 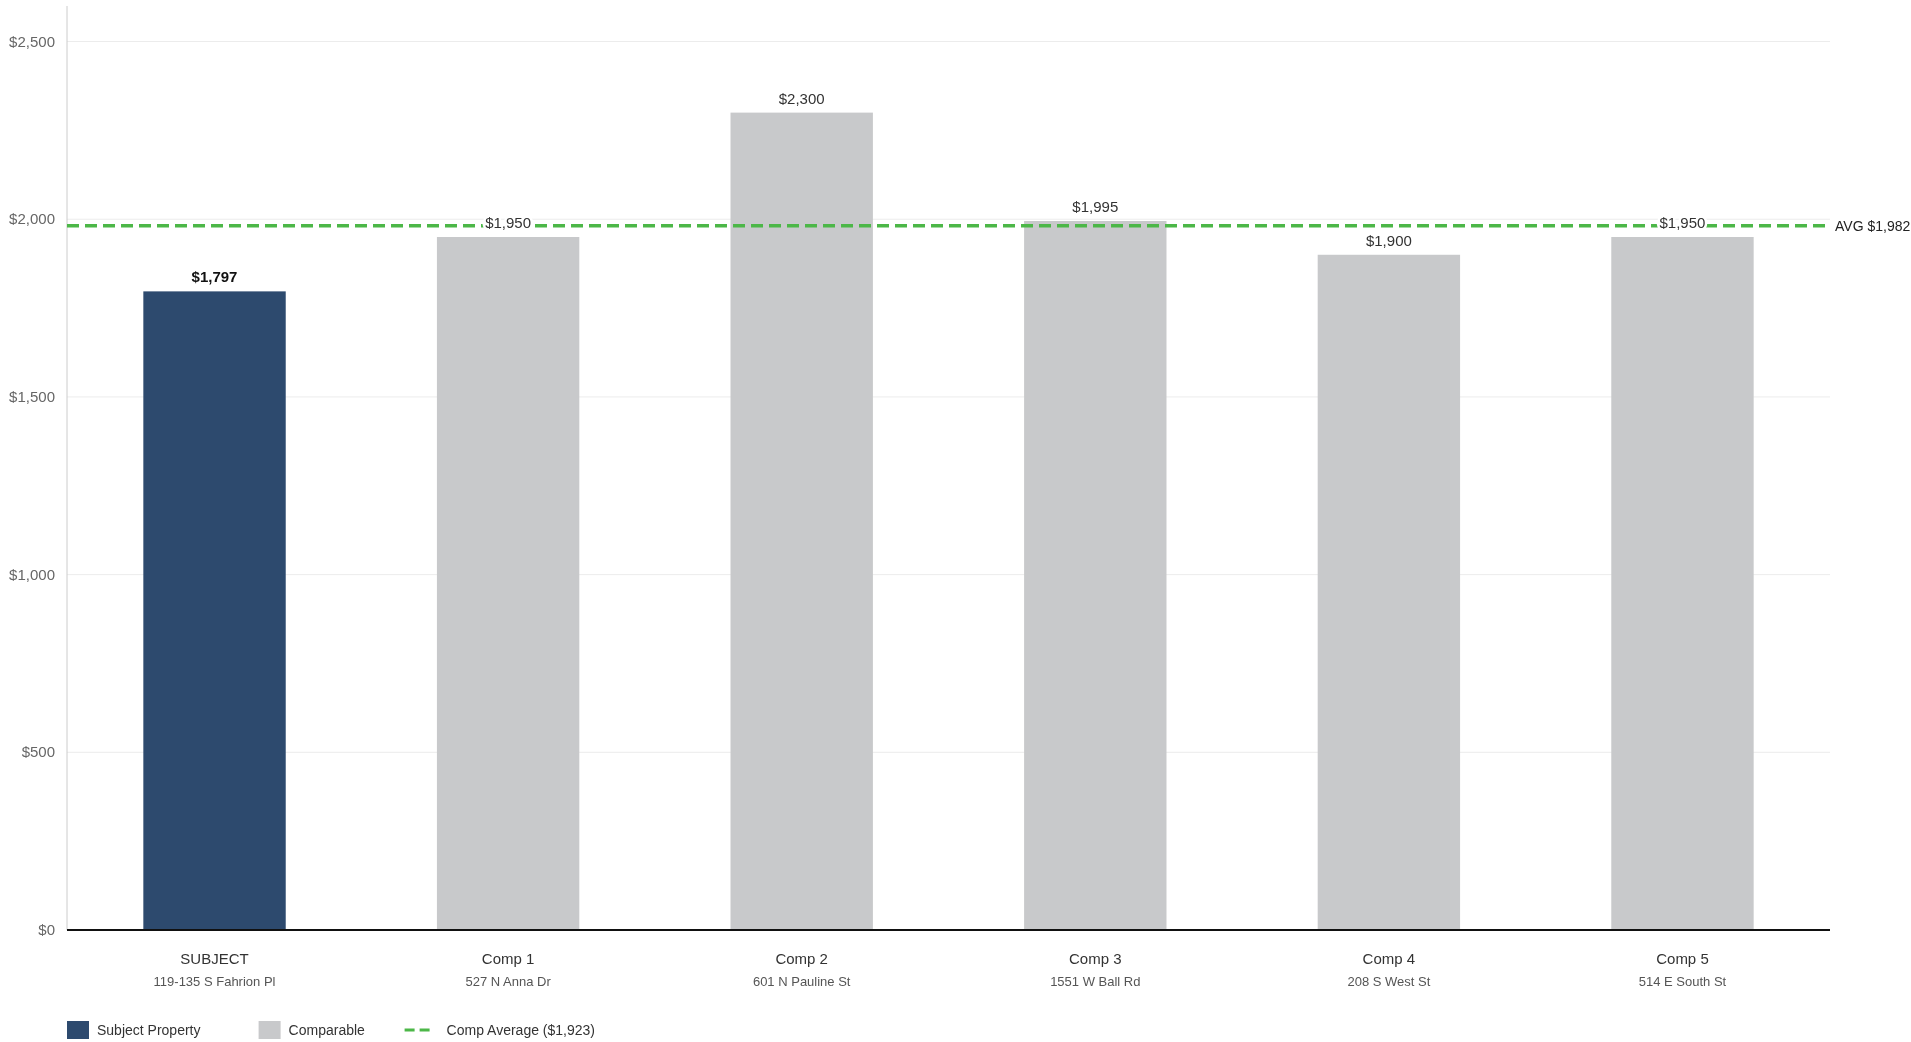 What do you see at coordinates (46, 929) in the screenshot?
I see `y-tick-label: $0` at bounding box center [46, 929].